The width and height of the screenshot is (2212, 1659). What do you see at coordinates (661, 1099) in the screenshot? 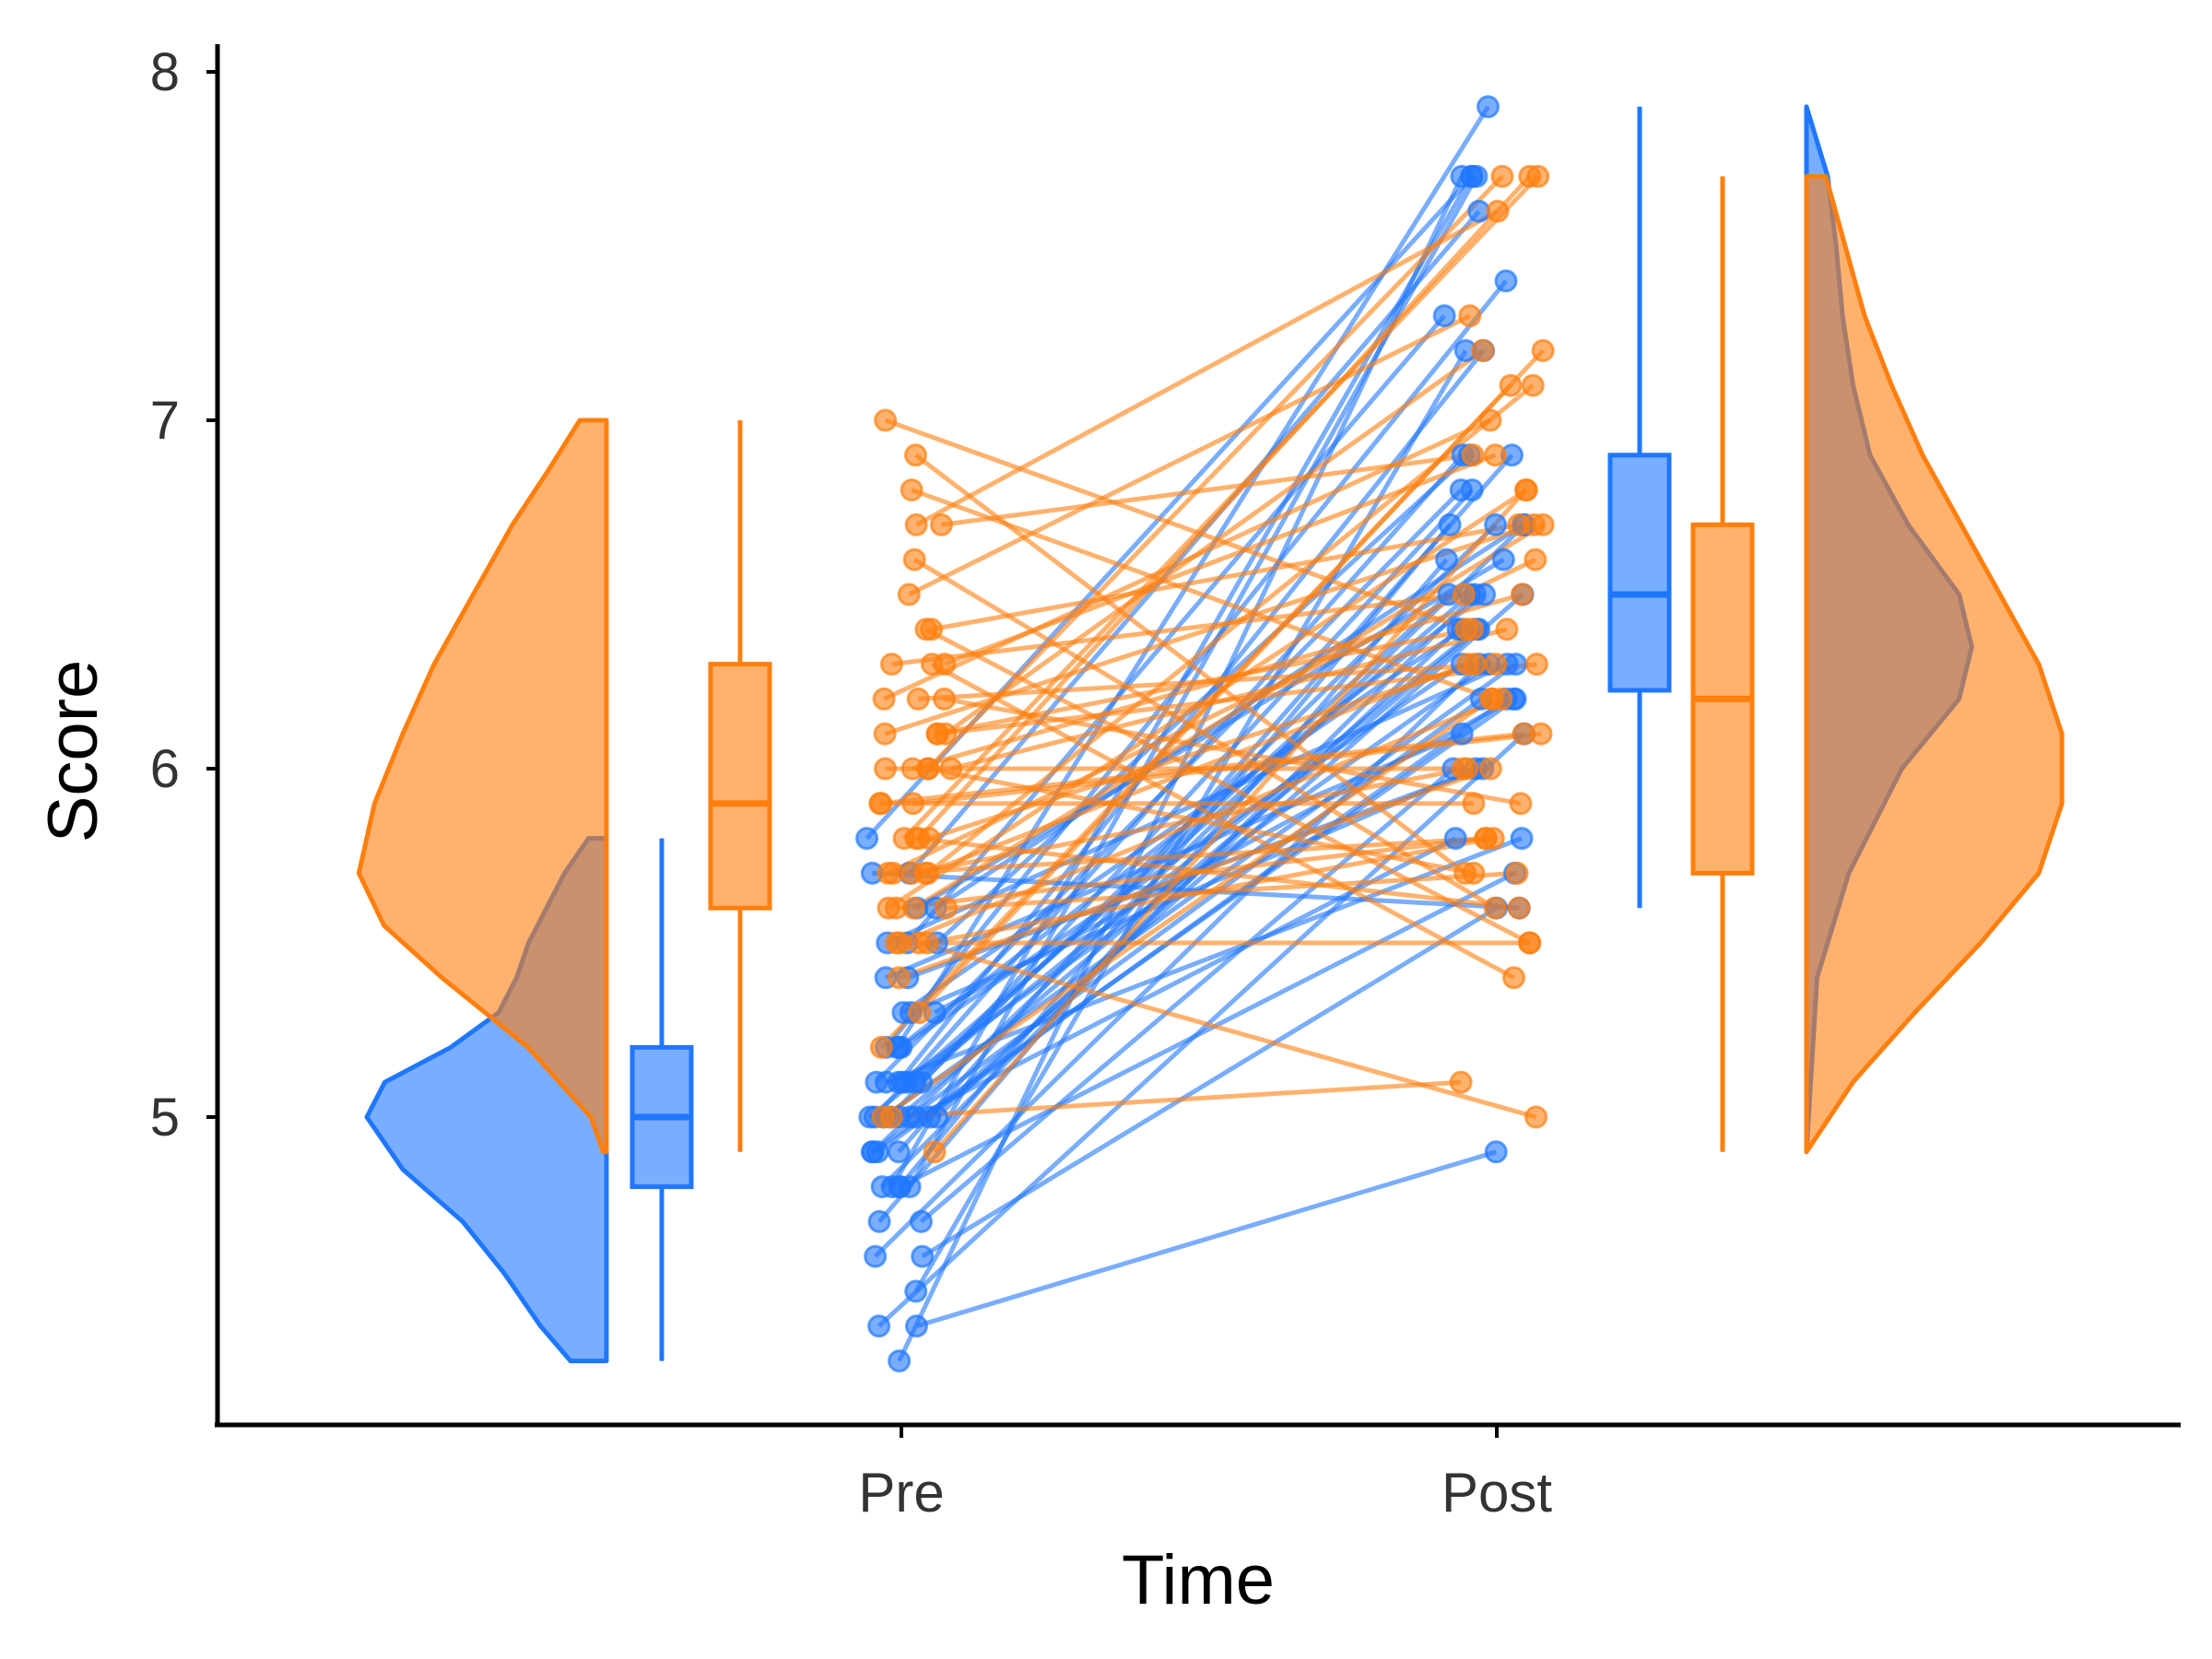
I see `blue-pre-boxplot` at bounding box center [661, 1099].